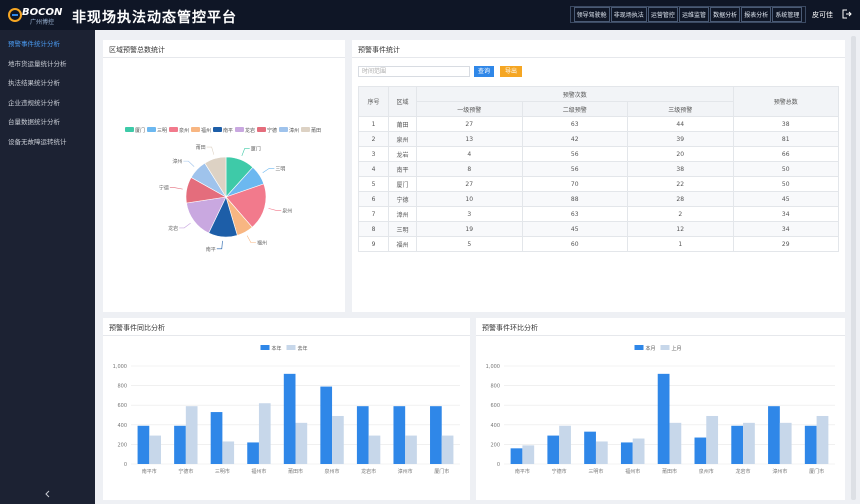 The width and height of the screenshot is (860, 504). Describe the element at coordinates (402, 184) in the screenshot. I see `table-cell: 厦门` at that location.